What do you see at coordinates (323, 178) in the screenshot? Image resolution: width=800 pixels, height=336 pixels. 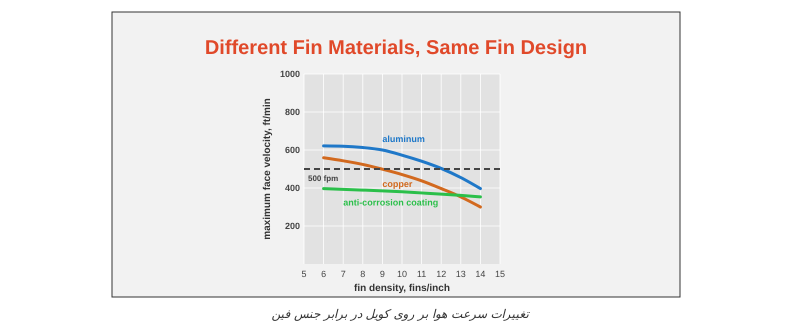 I see `ref-line-label: 500 fpm` at bounding box center [323, 178].